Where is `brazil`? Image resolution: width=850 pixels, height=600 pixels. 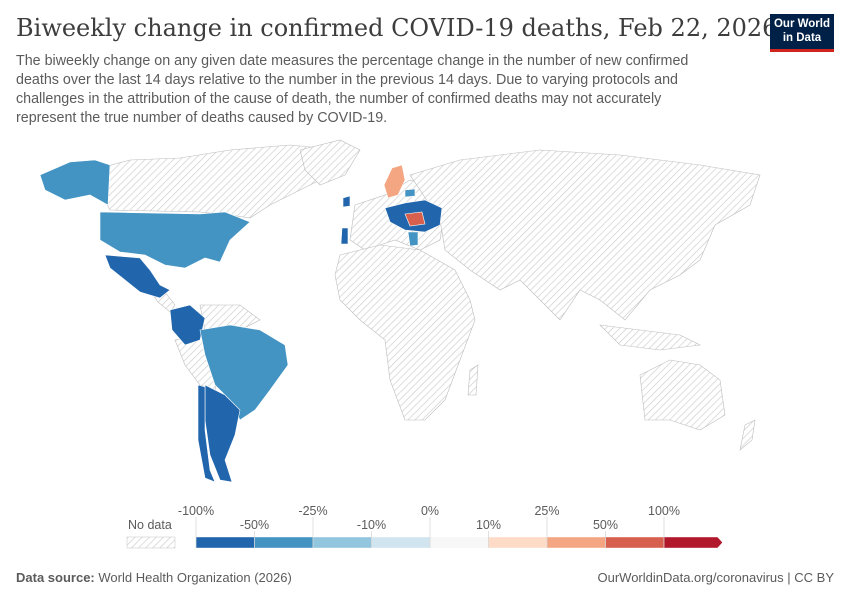
brazil is located at coordinates (244, 372).